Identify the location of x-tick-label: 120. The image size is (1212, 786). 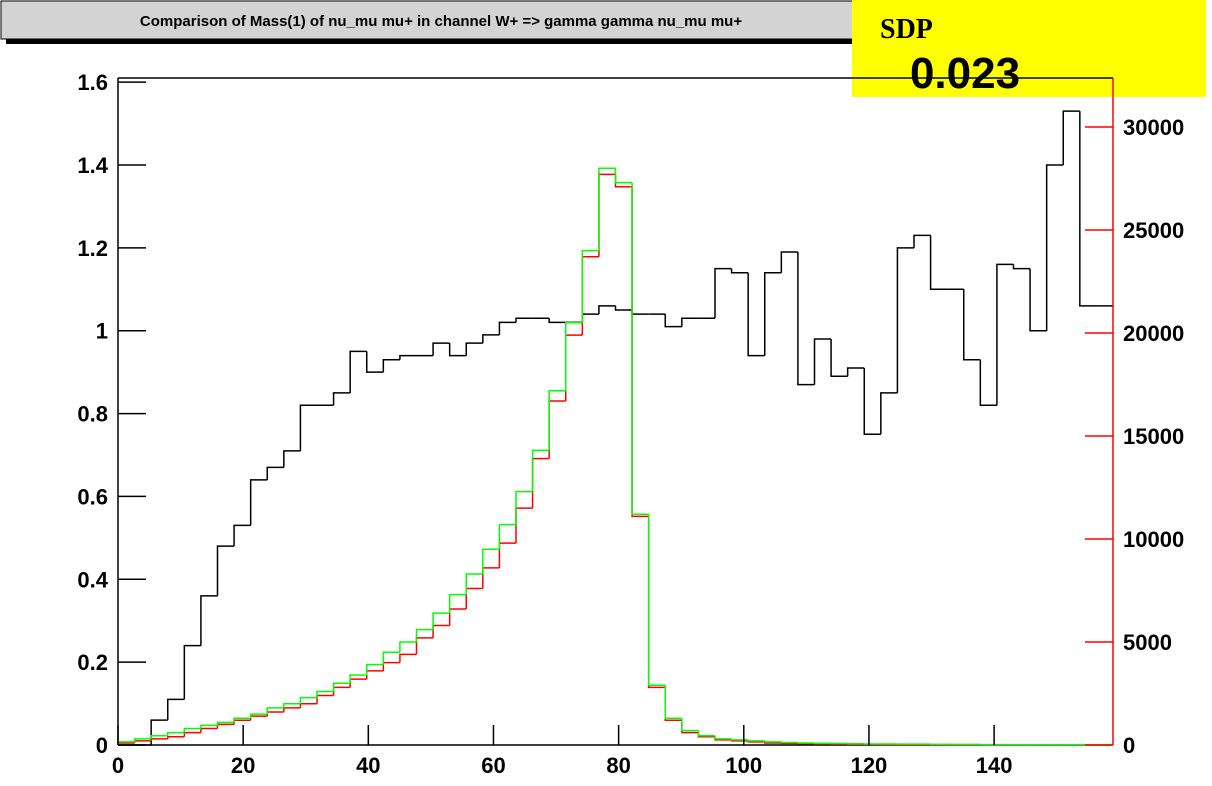
(869, 765).